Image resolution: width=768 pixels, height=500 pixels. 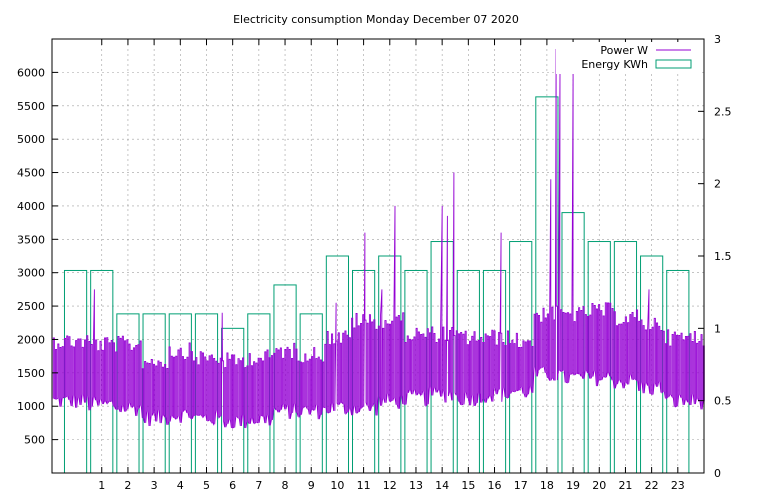 What do you see at coordinates (547, 485) in the screenshot?
I see `x-tick-label: 18` at bounding box center [547, 485].